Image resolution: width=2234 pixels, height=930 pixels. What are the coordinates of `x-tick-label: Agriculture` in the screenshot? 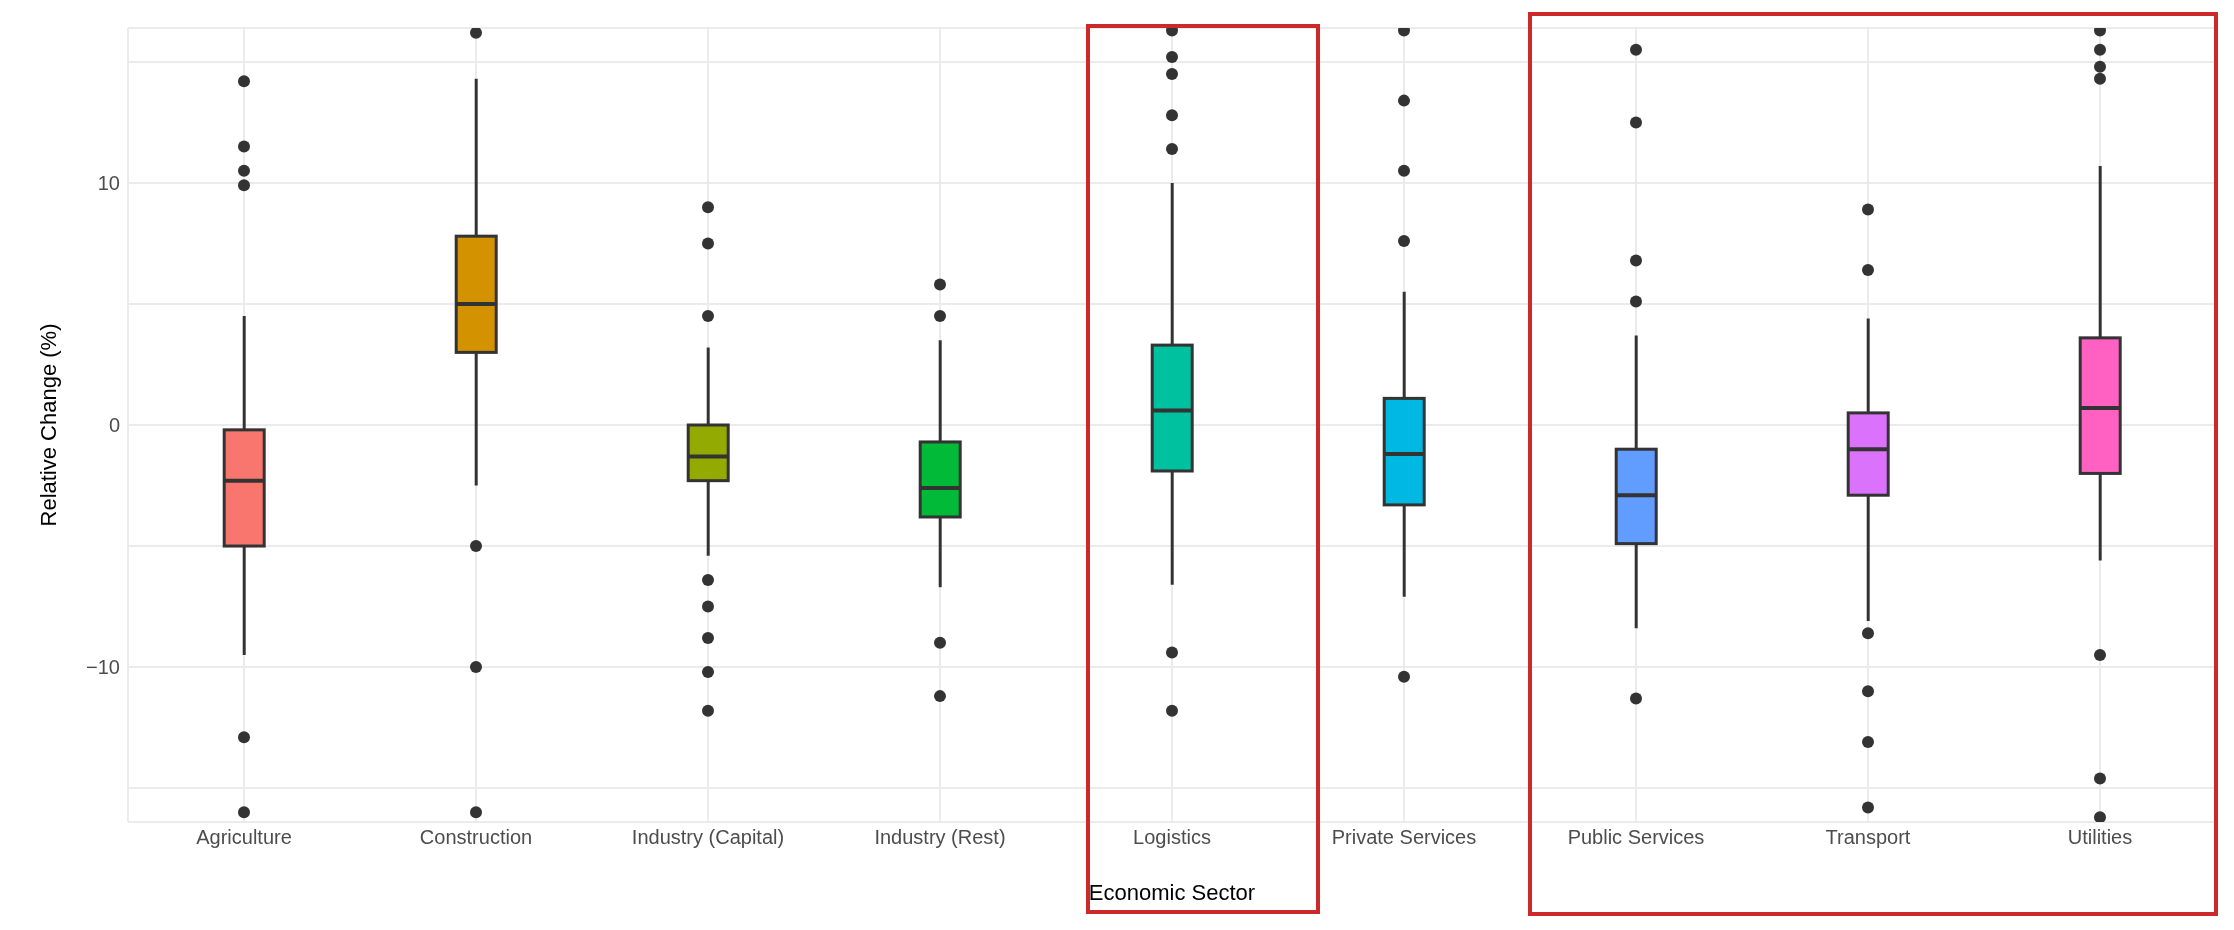 It's located at (244, 837).